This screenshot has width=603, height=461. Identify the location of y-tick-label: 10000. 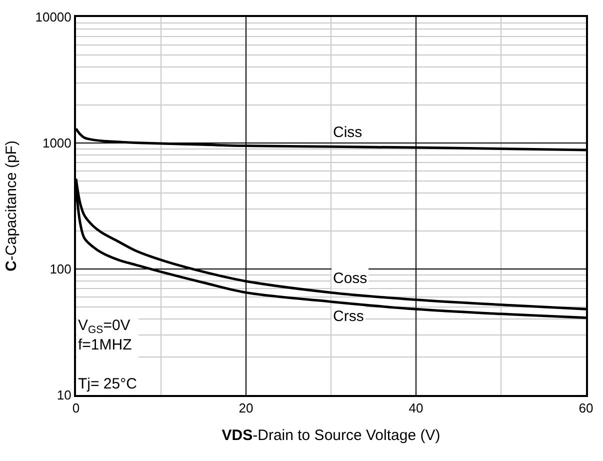
(53, 17).